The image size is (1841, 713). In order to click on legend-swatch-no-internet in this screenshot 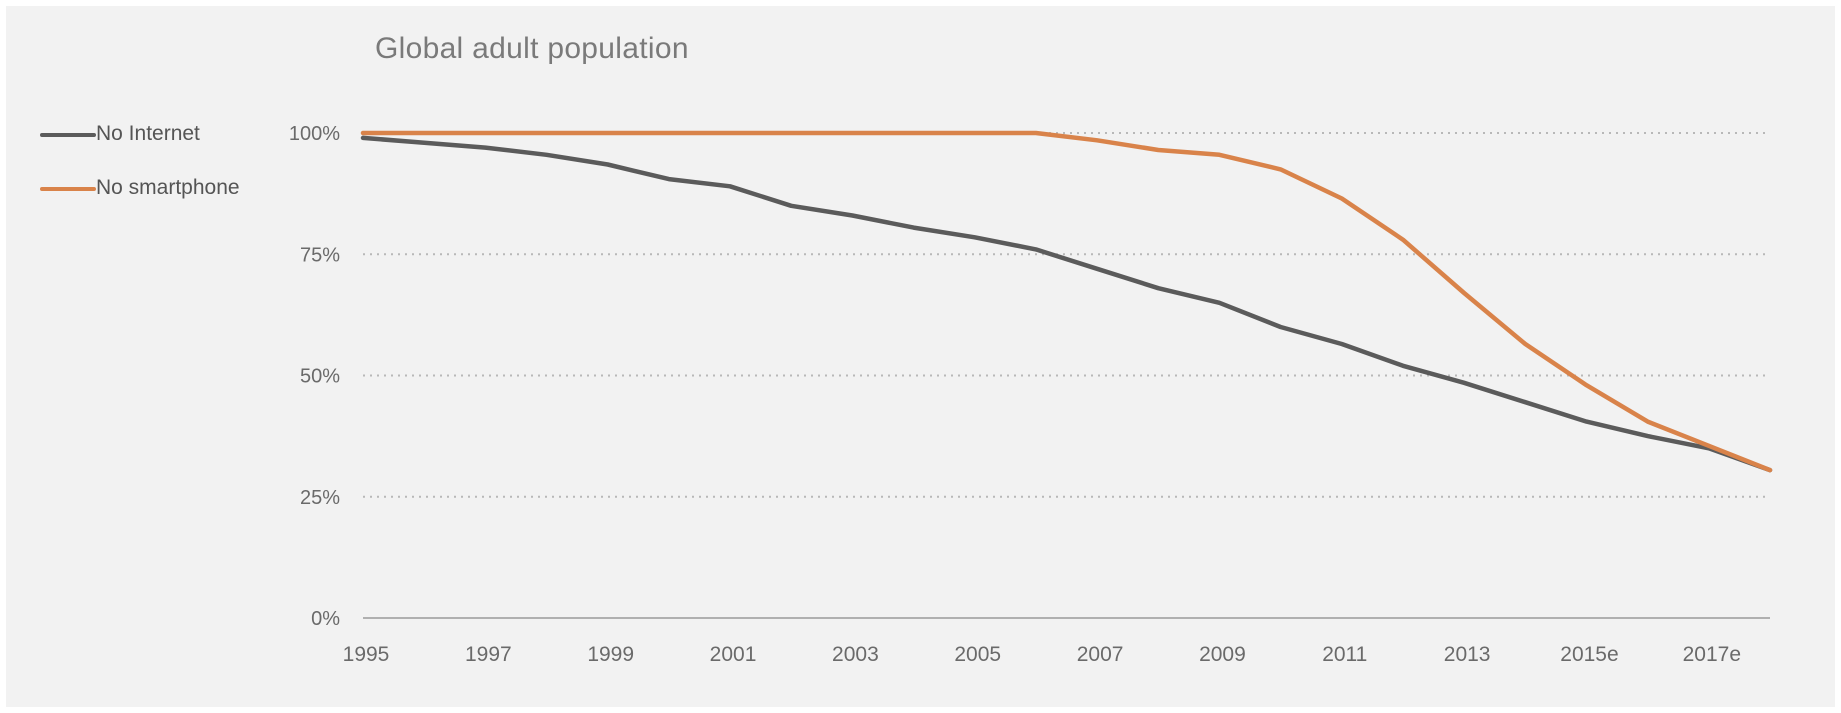, I will do `click(68, 135)`.